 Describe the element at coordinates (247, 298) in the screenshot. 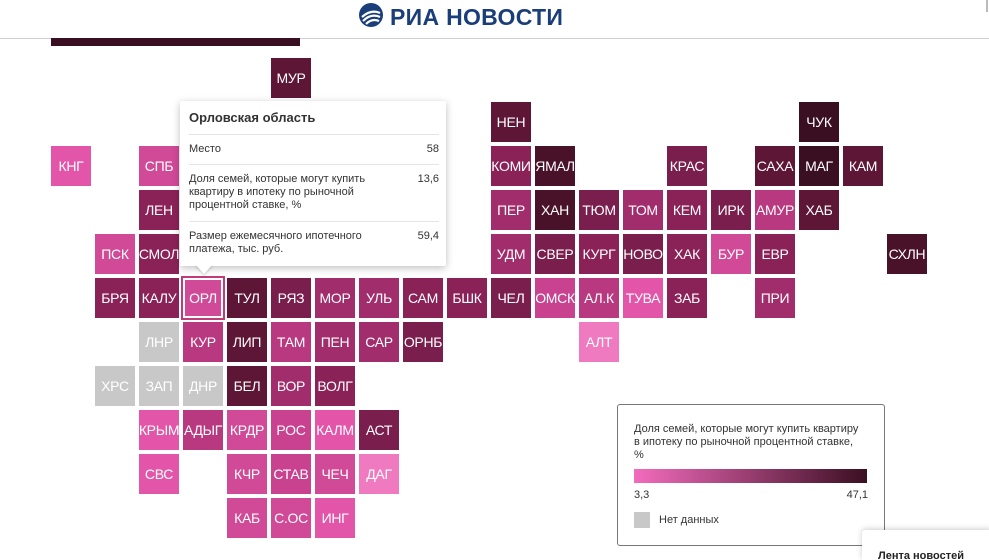

I see `region-tile: ТУЛ` at that location.